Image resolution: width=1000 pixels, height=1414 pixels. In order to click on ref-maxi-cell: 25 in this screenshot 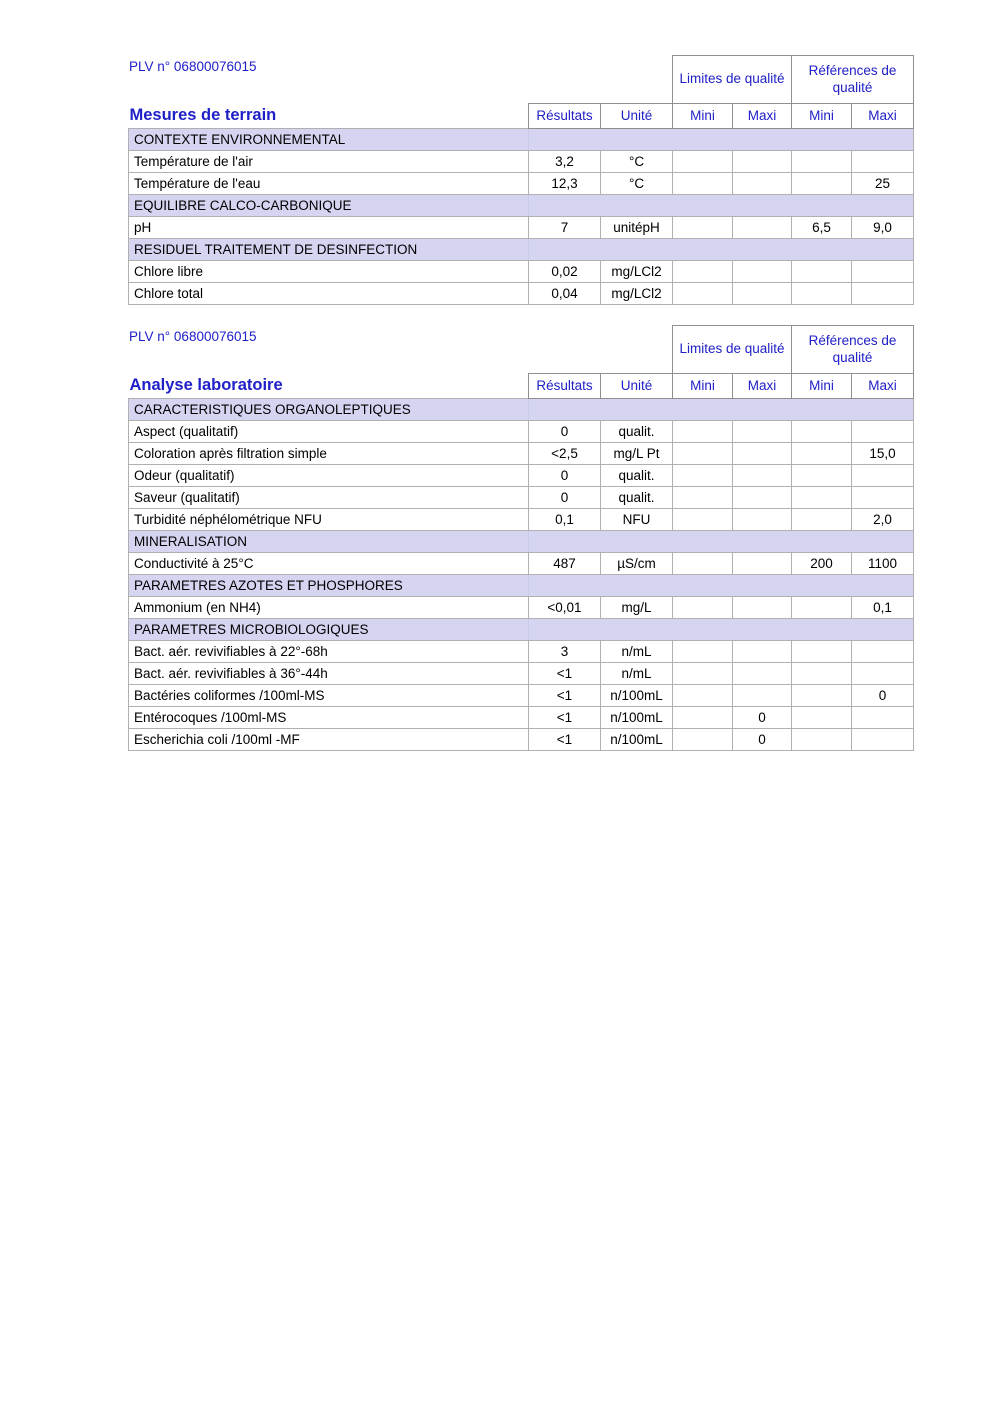, I will do `click(883, 183)`.